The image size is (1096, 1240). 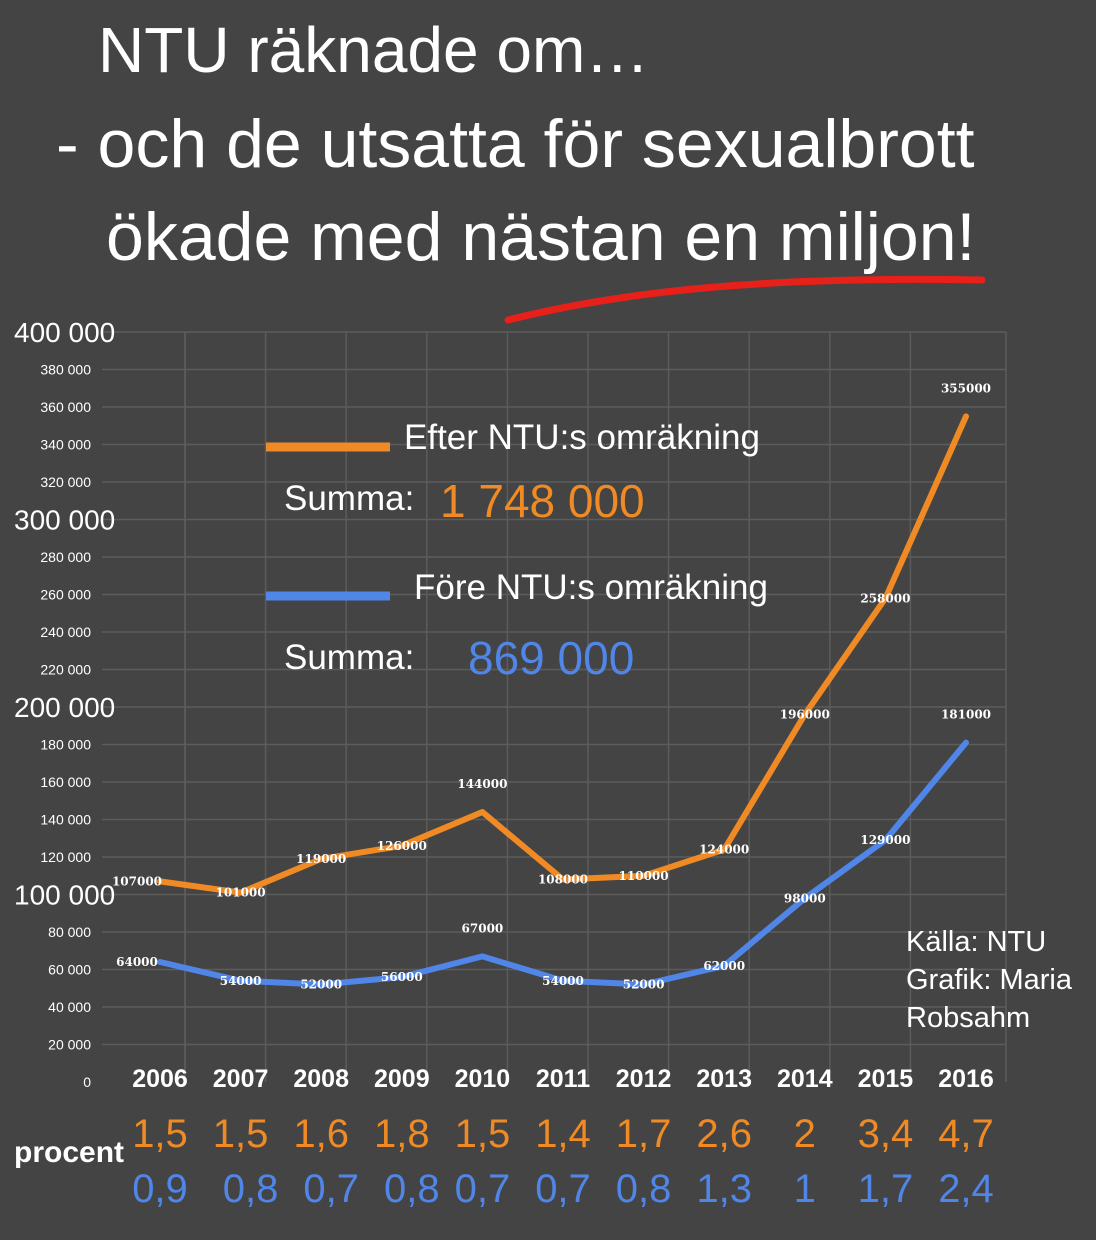 I want to click on percent-value-before: 1,7, so click(x=885, y=1189).